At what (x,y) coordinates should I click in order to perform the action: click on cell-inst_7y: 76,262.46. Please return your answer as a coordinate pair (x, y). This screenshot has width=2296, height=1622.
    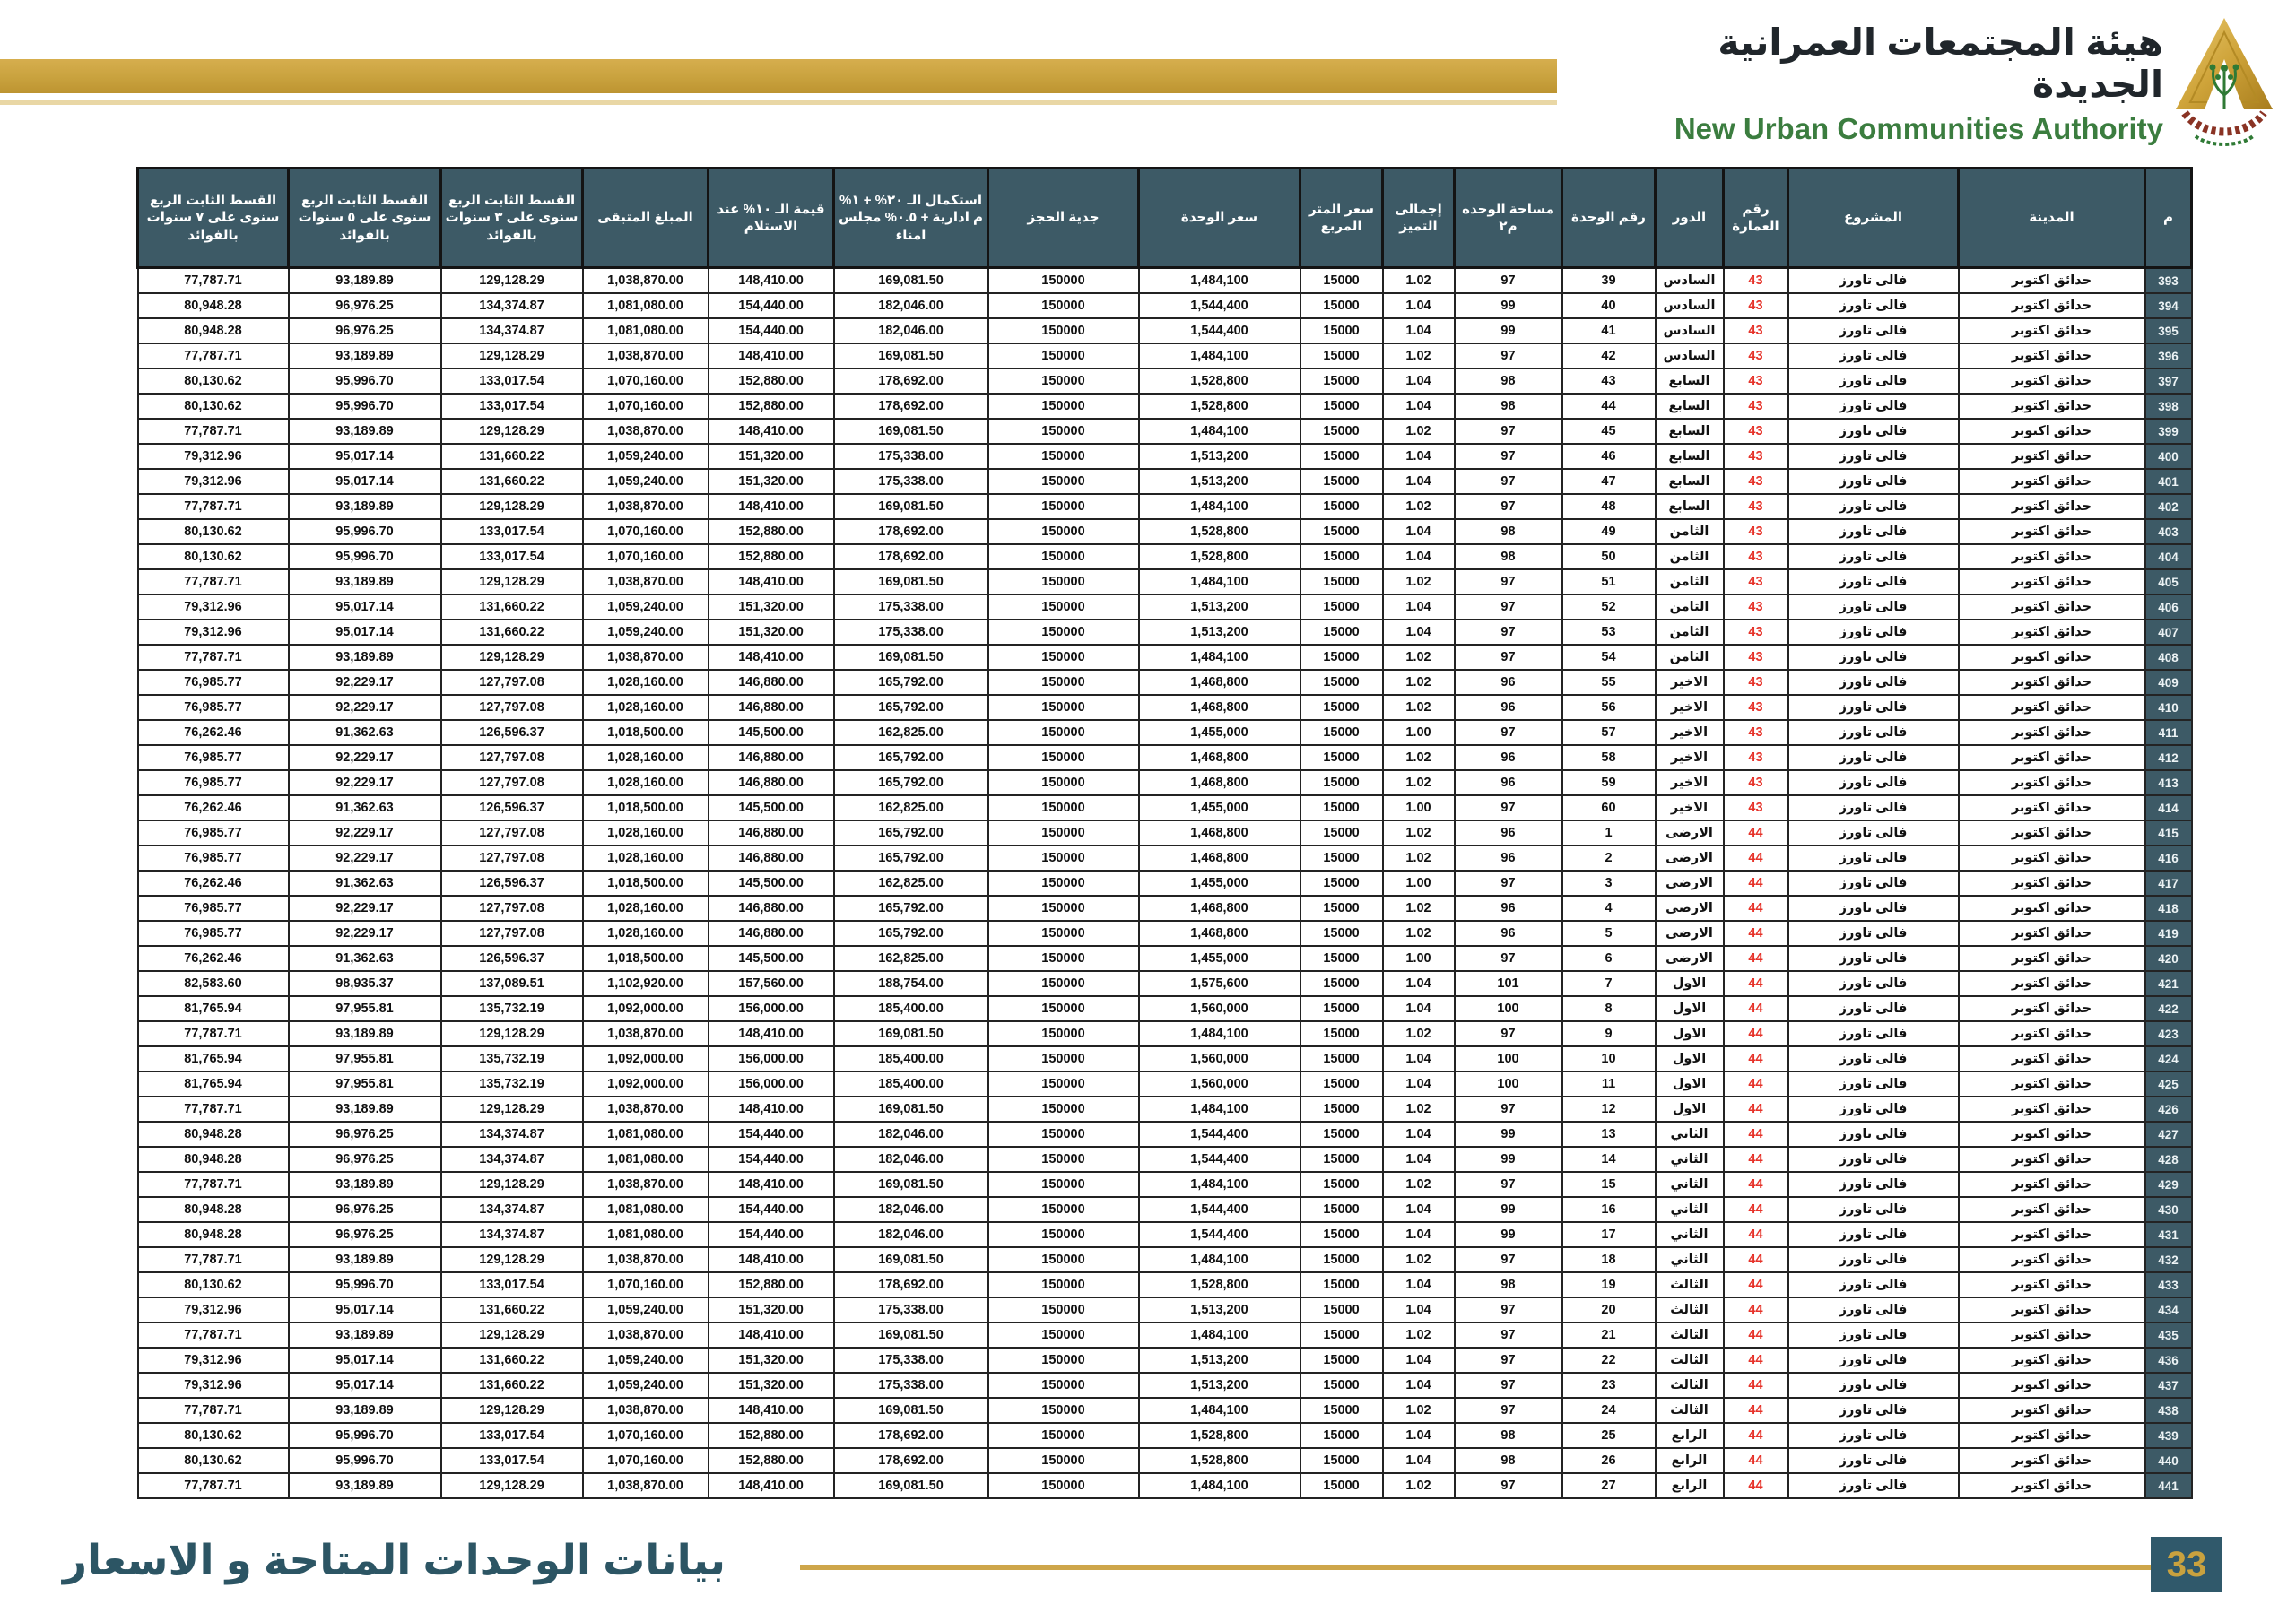
    Looking at the image, I should click on (213, 732).